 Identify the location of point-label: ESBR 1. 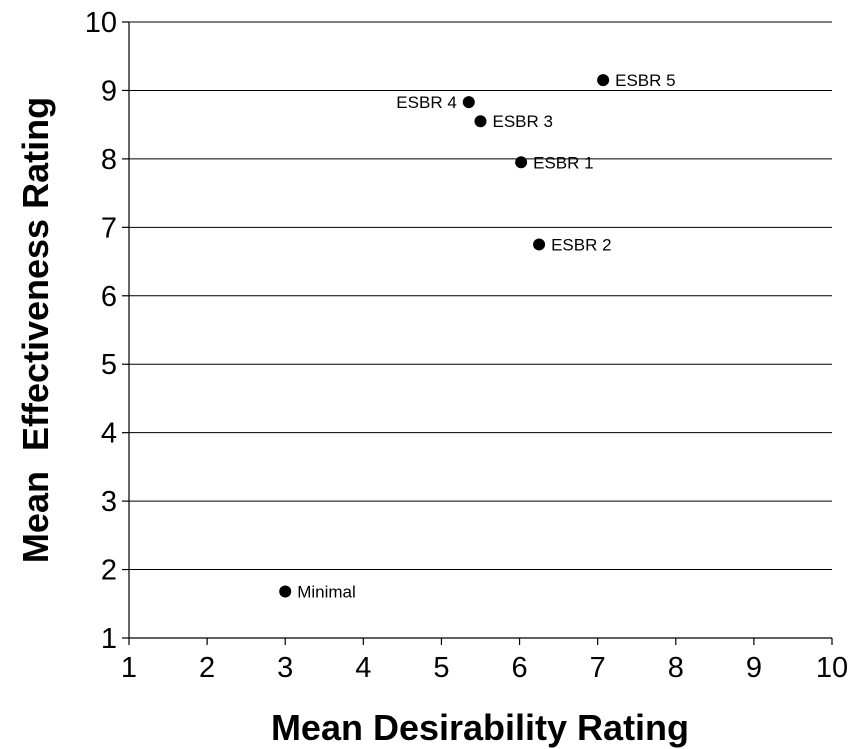
(563, 162).